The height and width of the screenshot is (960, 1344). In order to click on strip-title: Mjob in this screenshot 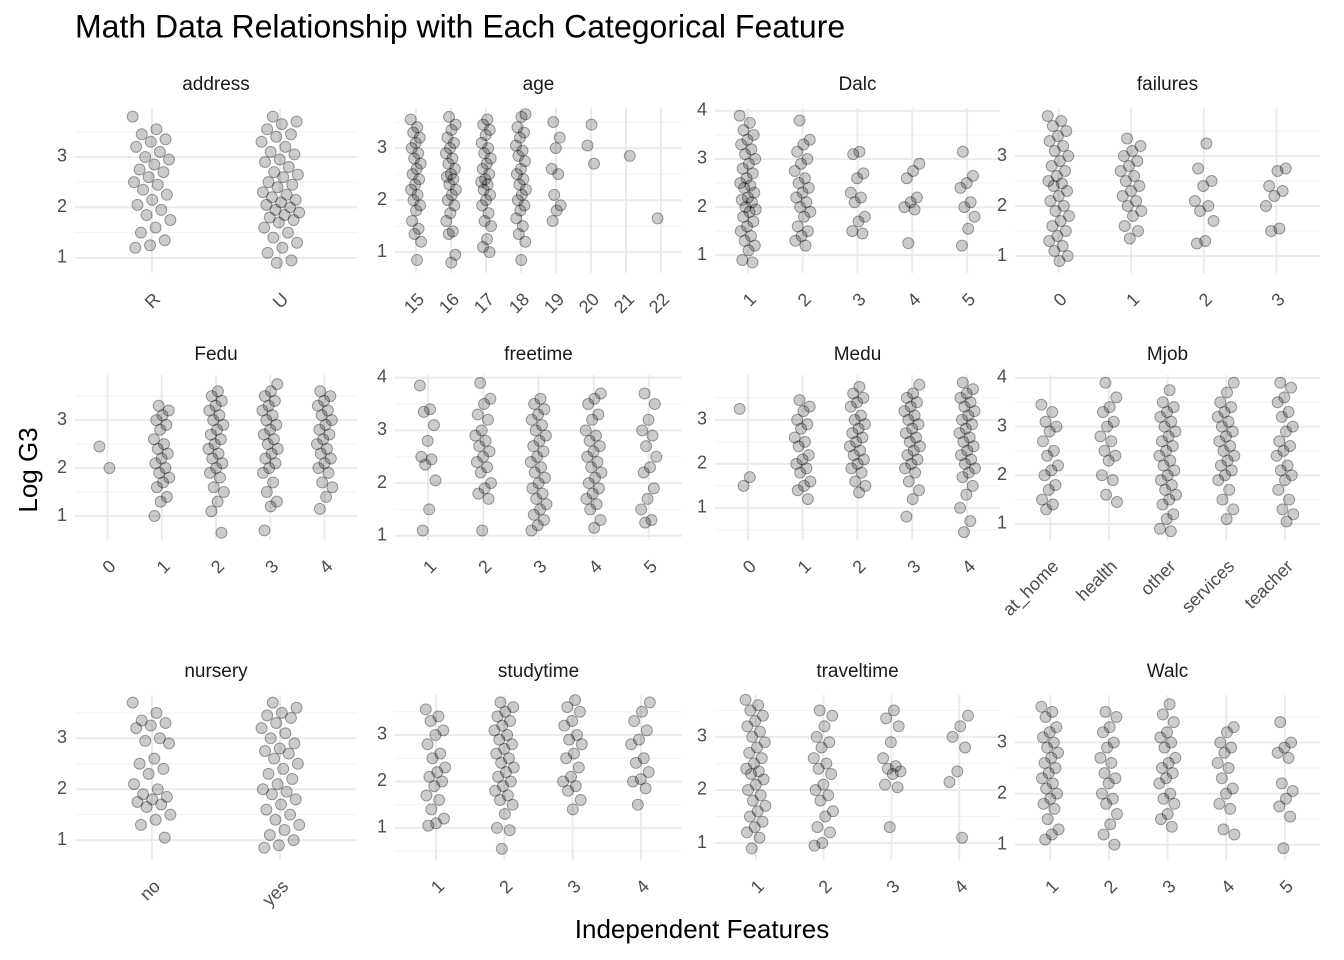, I will do `click(1167, 354)`.